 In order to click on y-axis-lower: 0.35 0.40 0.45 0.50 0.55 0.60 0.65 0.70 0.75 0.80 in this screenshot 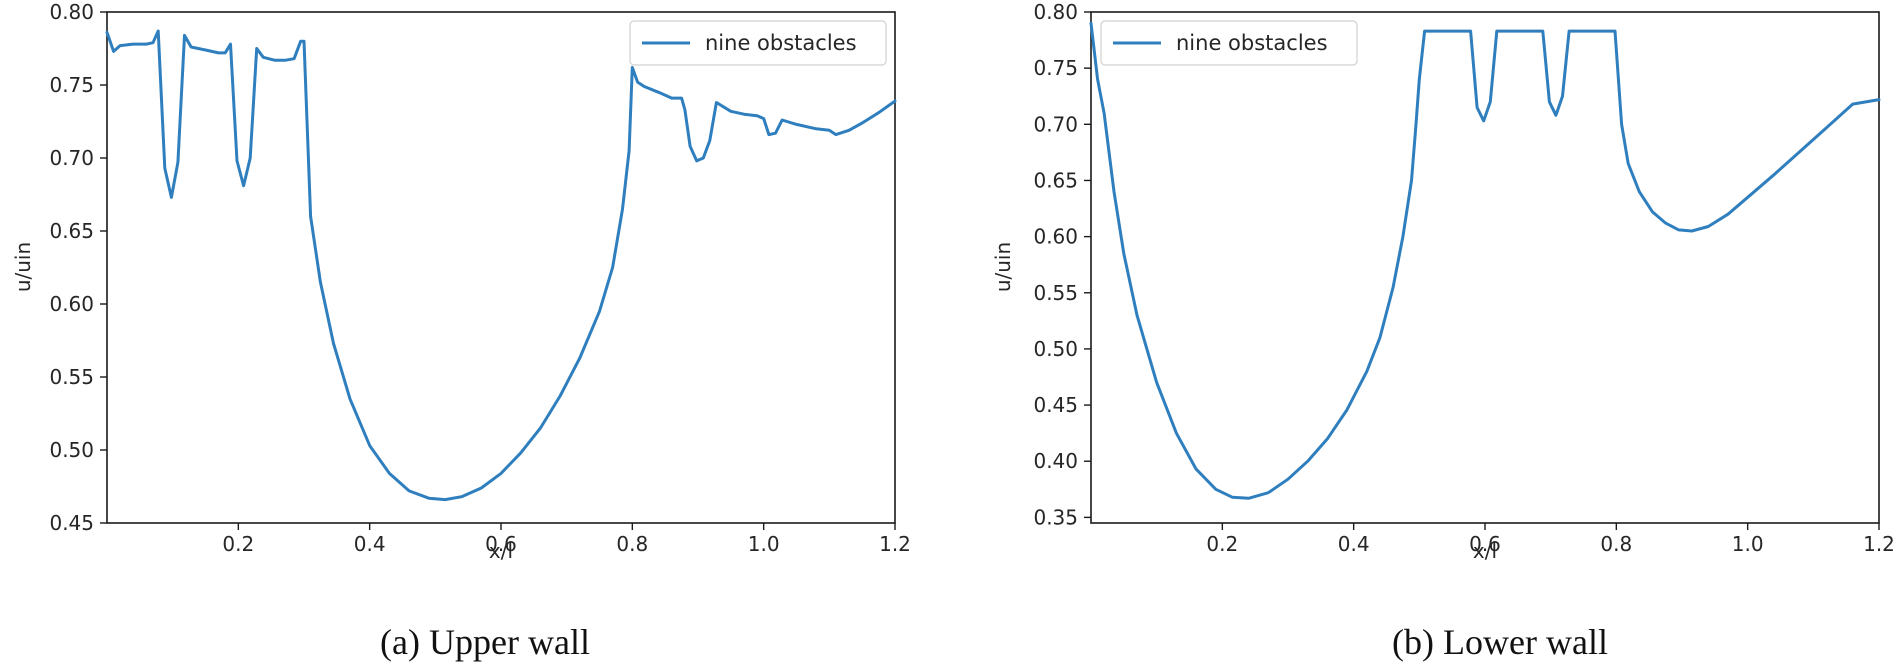, I will do `click(1062, 264)`.